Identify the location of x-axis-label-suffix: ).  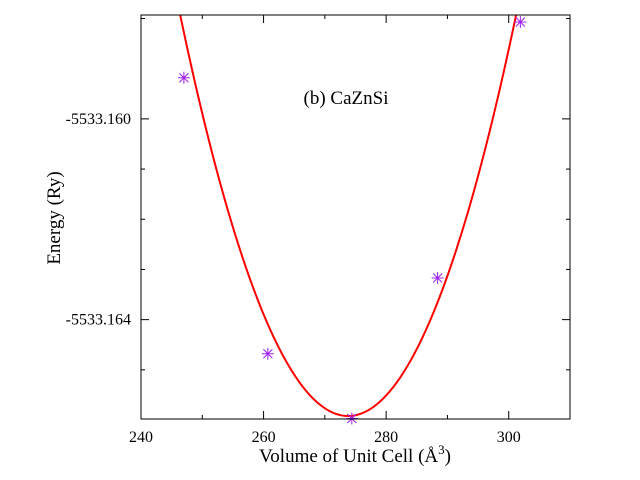
(448, 456).